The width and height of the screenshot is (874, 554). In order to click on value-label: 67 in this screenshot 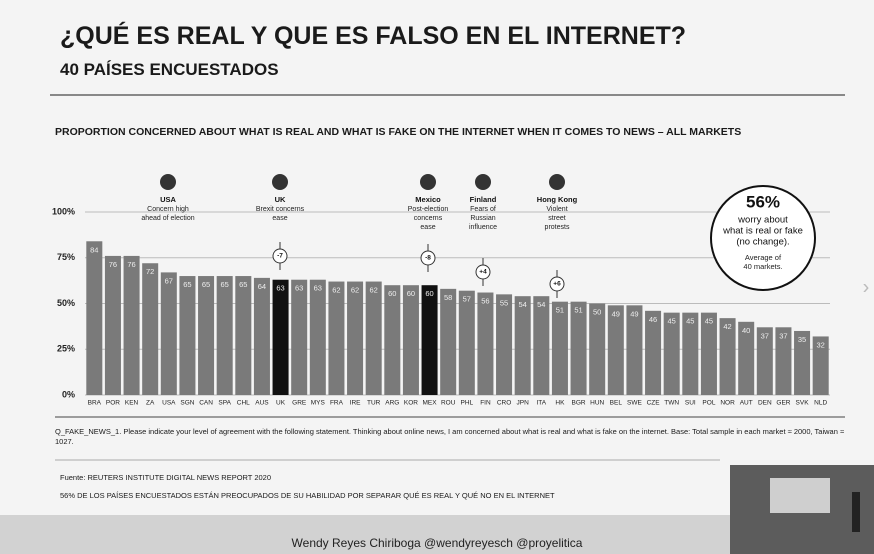, I will do `click(169, 280)`.